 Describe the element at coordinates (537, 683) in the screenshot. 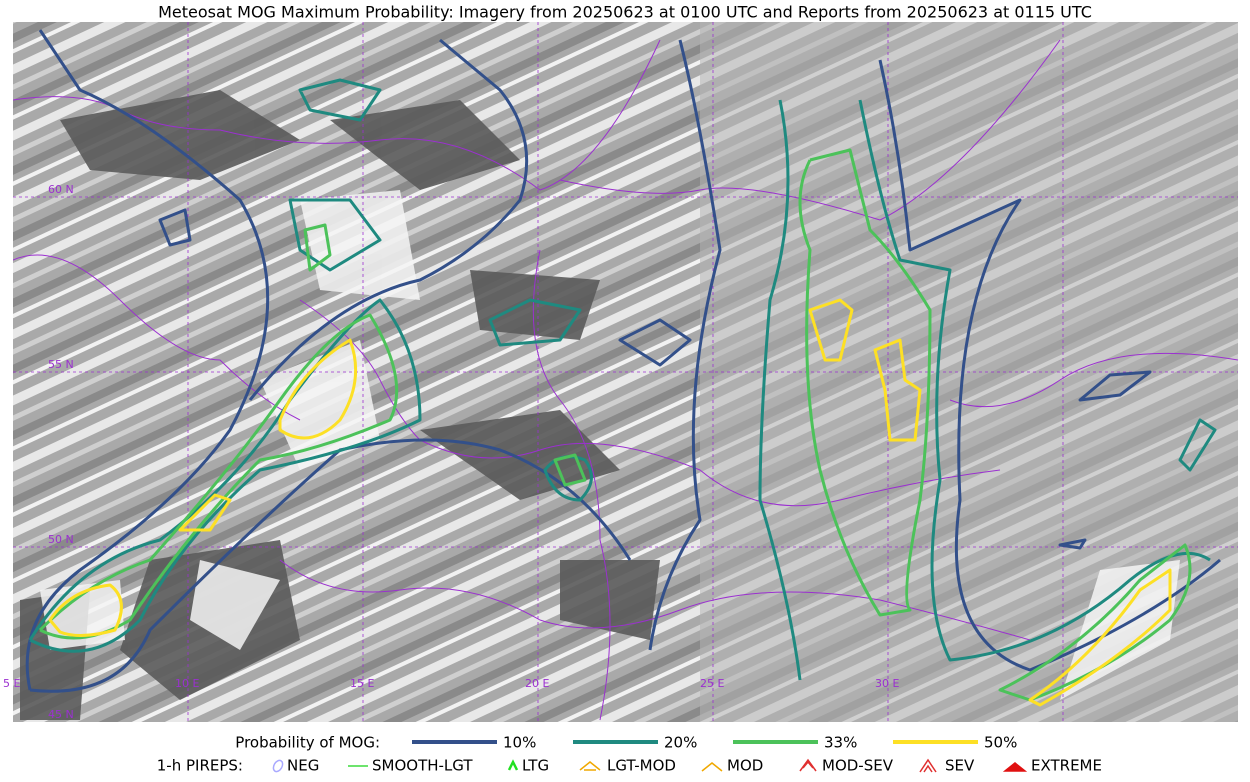

I see `lon-label: 20 E` at that location.